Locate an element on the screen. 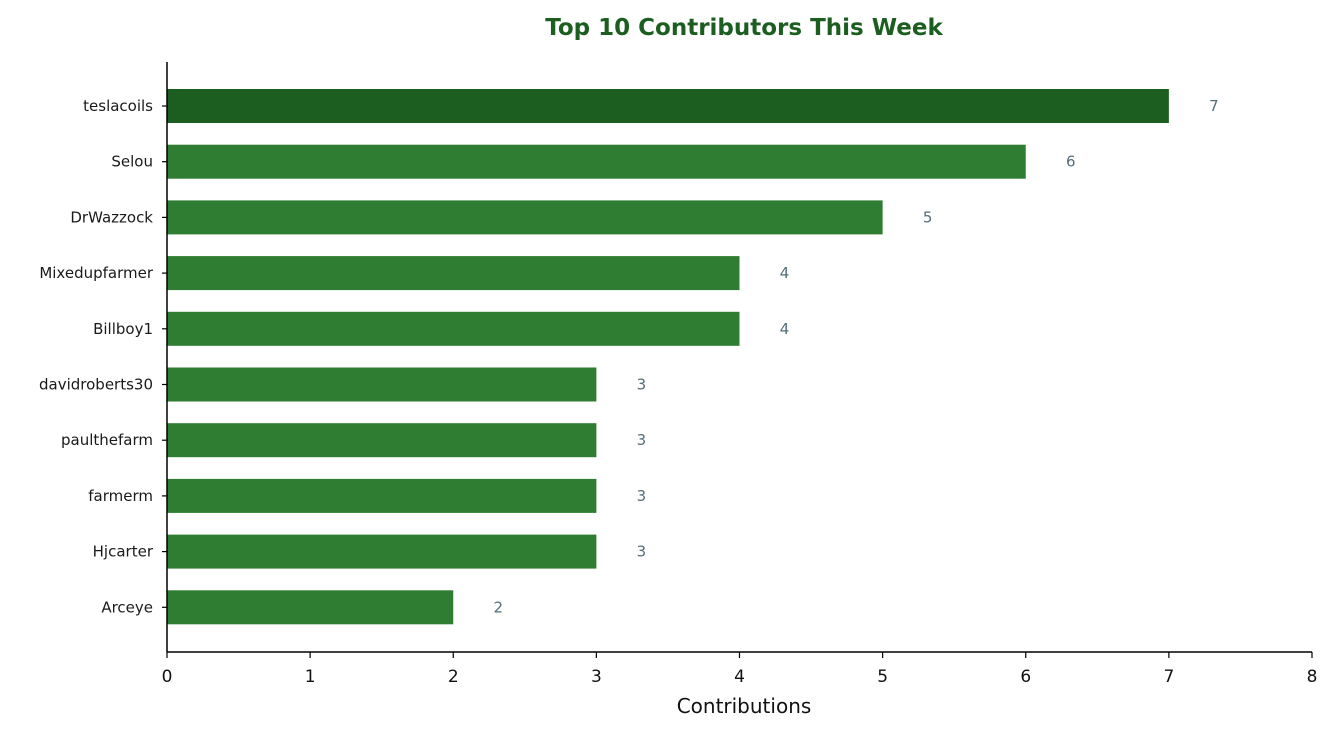  value-label-Selou: 6 is located at coordinates (1071, 162).